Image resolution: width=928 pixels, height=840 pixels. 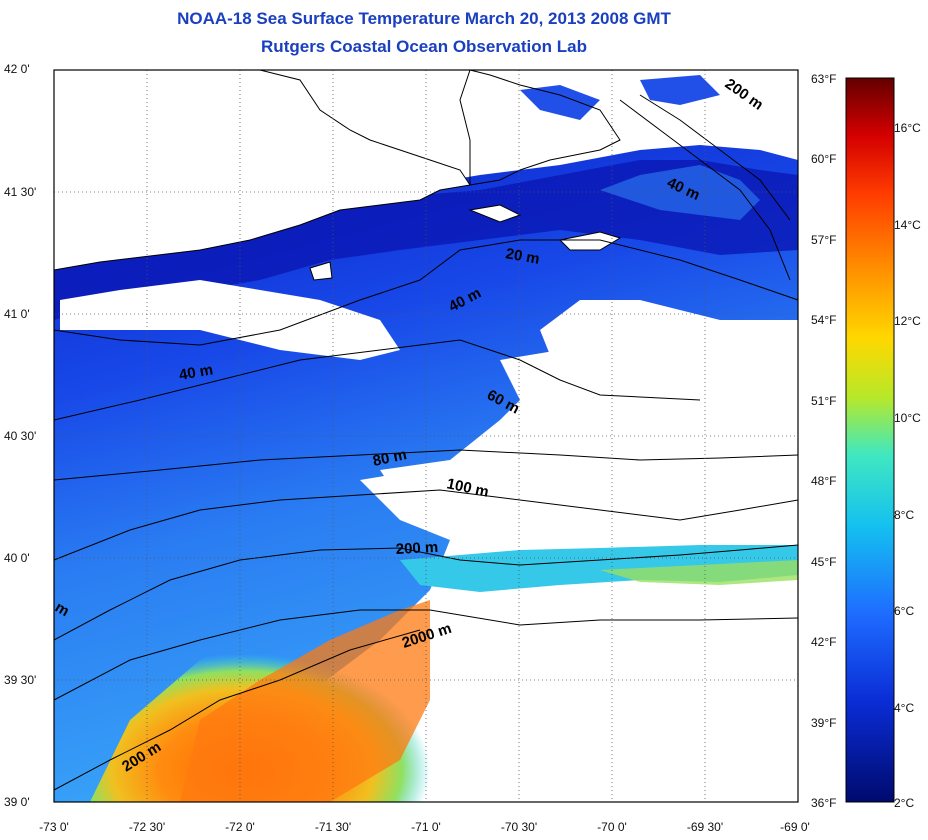 I want to click on lat-tick-label: 41 0', so click(x=17, y=314).